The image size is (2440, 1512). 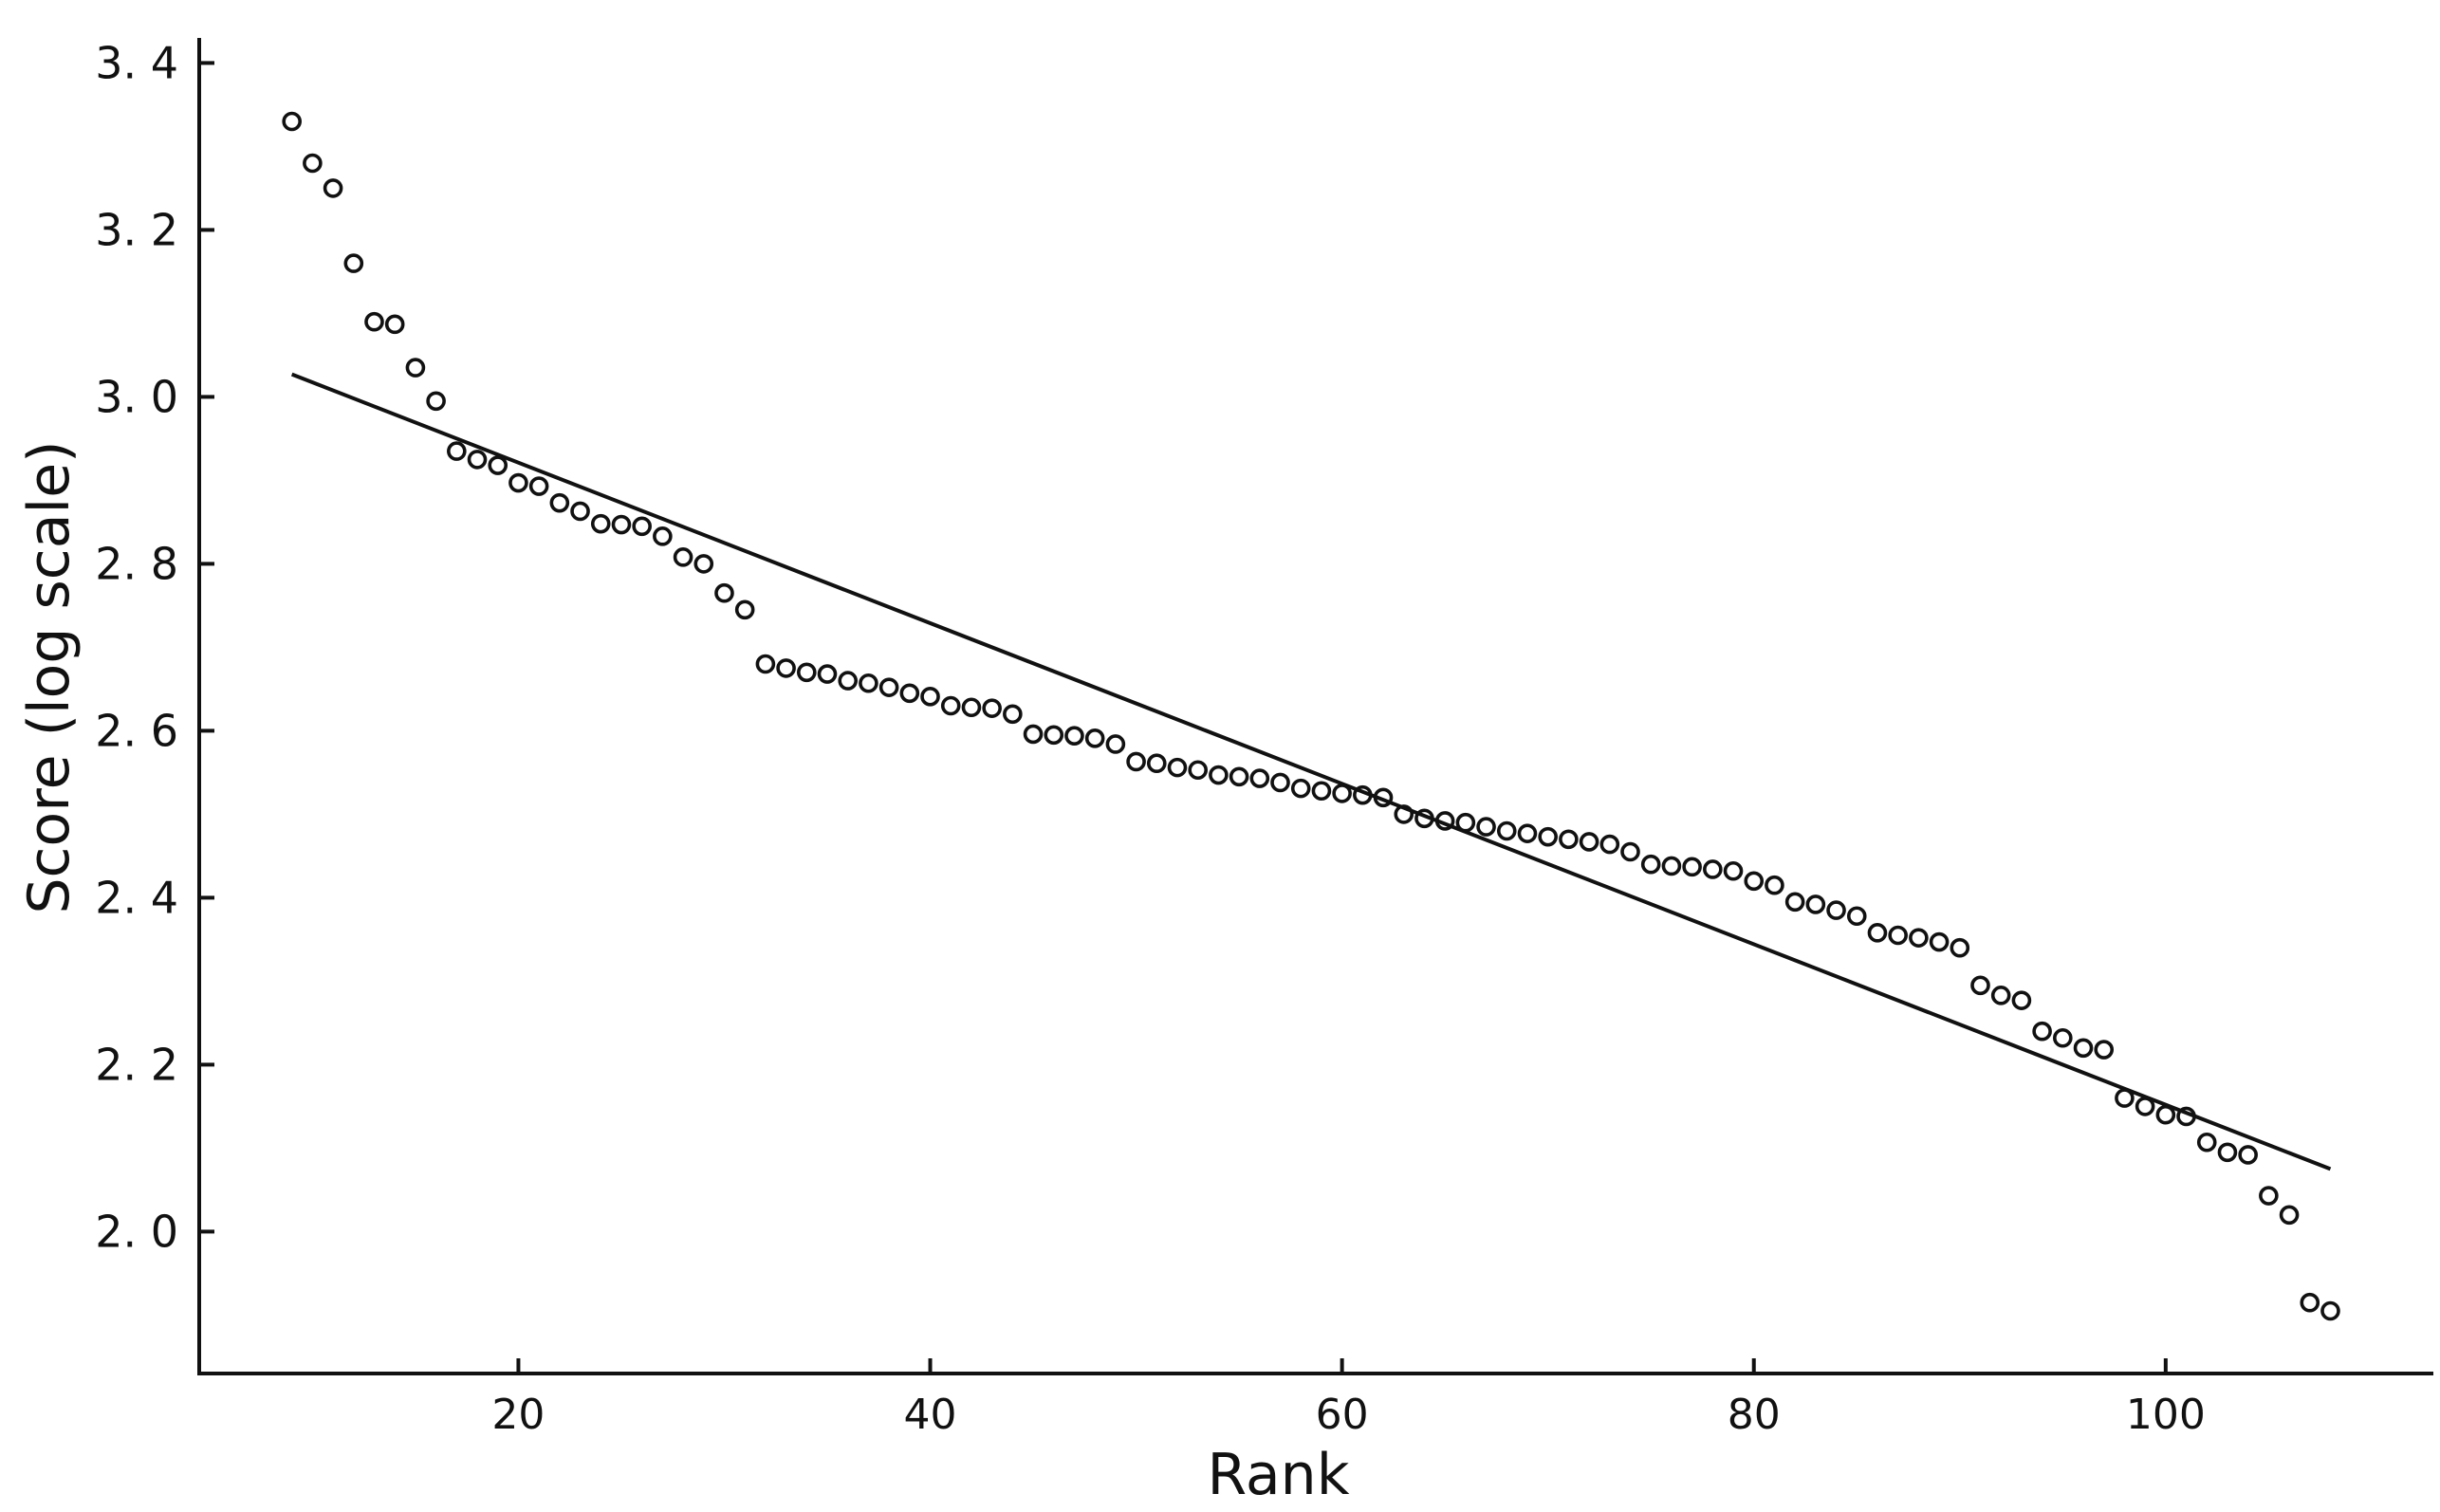 I want to click on x-tick-label: 100, so click(x=2166, y=1415).